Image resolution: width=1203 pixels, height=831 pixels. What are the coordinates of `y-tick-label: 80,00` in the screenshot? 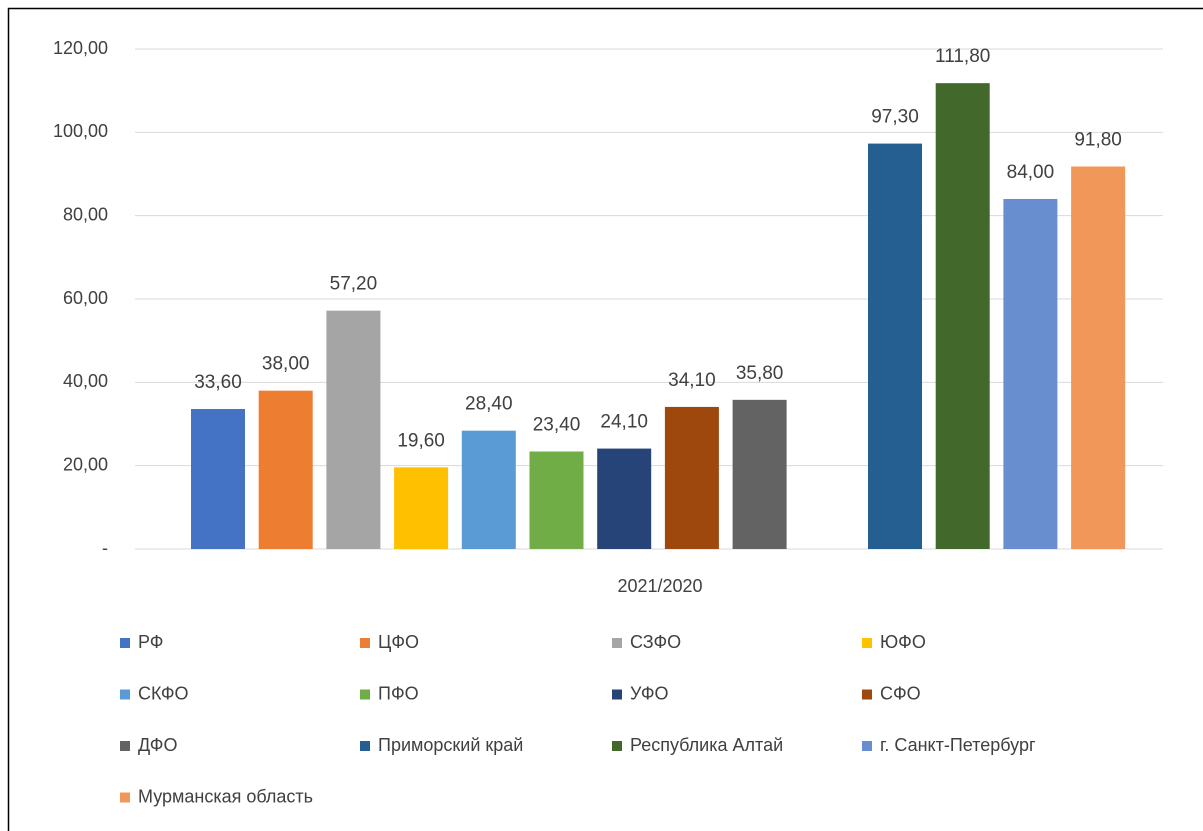 It's located at (85, 214).